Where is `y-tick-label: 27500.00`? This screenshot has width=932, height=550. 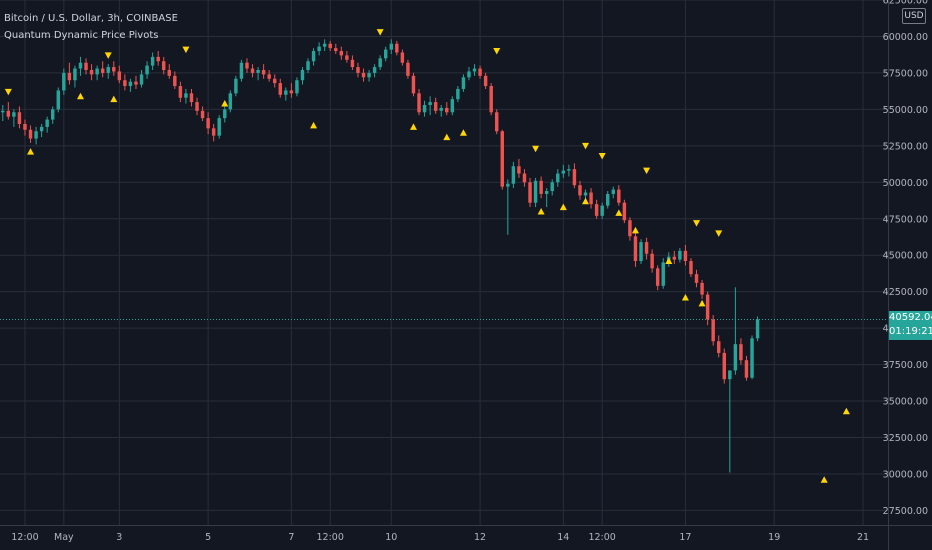
y-tick-label: 27500.00 is located at coordinates (905, 511).